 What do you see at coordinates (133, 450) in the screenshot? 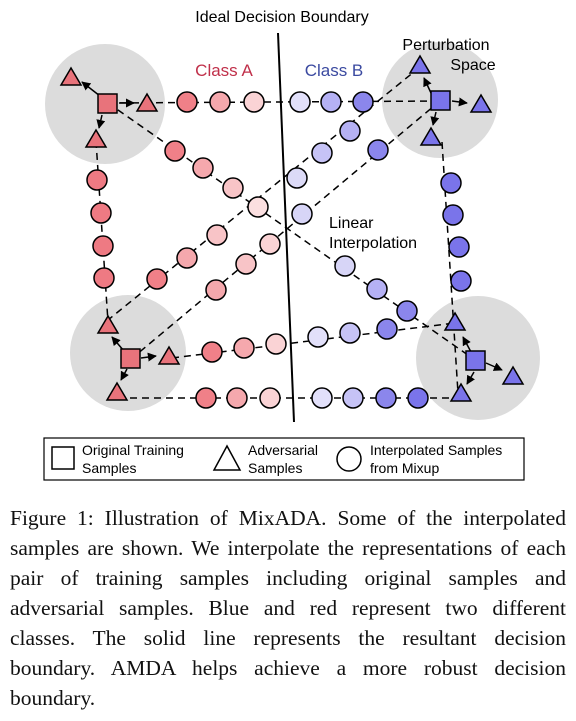
I see `legend-square-label: Original Training` at bounding box center [133, 450].